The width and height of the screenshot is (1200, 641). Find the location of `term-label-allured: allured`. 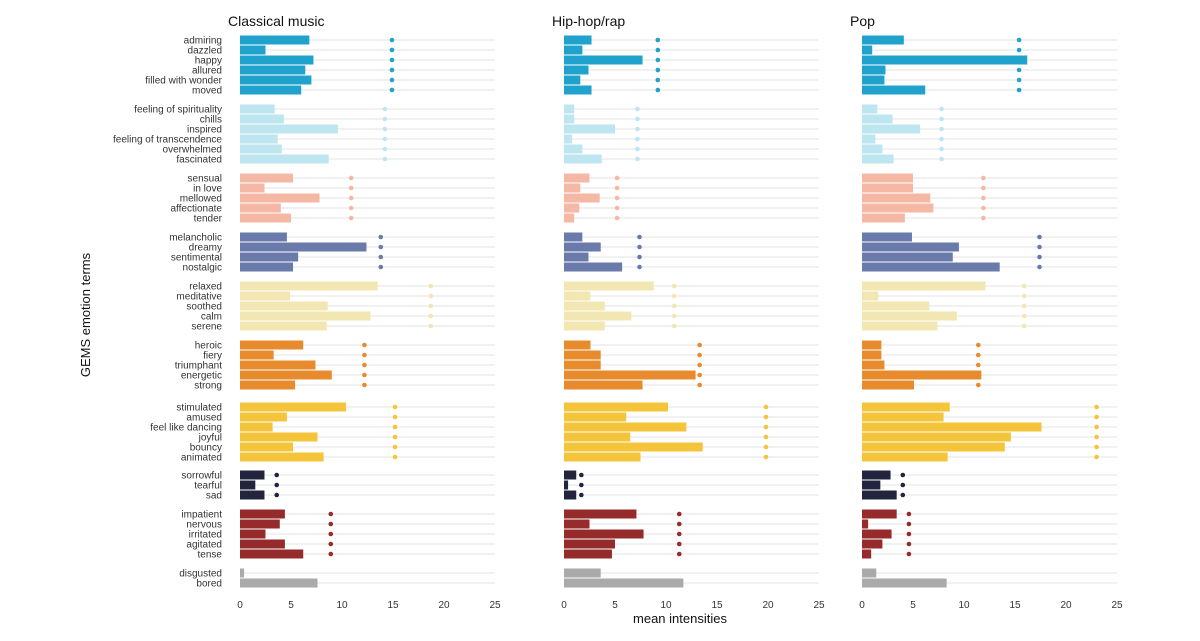

term-label-allured: allured is located at coordinates (207, 71).